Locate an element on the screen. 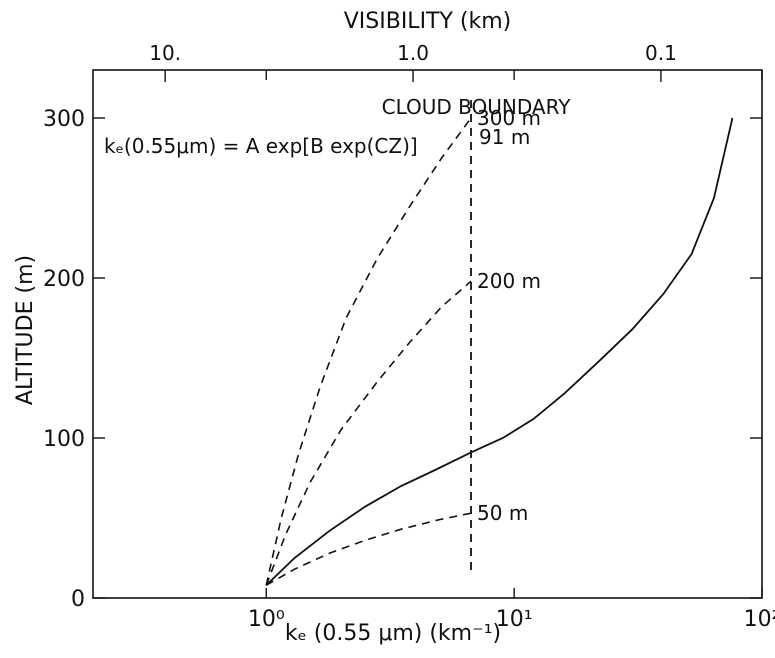  x-tick-label: 10² is located at coordinates (759, 619).